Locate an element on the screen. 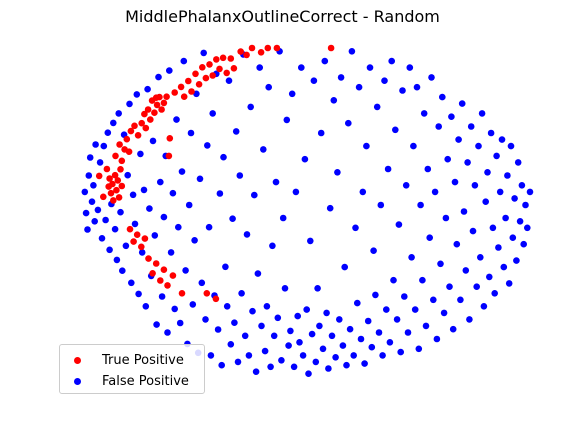  legend-marker-true-positive is located at coordinates (77, 360).